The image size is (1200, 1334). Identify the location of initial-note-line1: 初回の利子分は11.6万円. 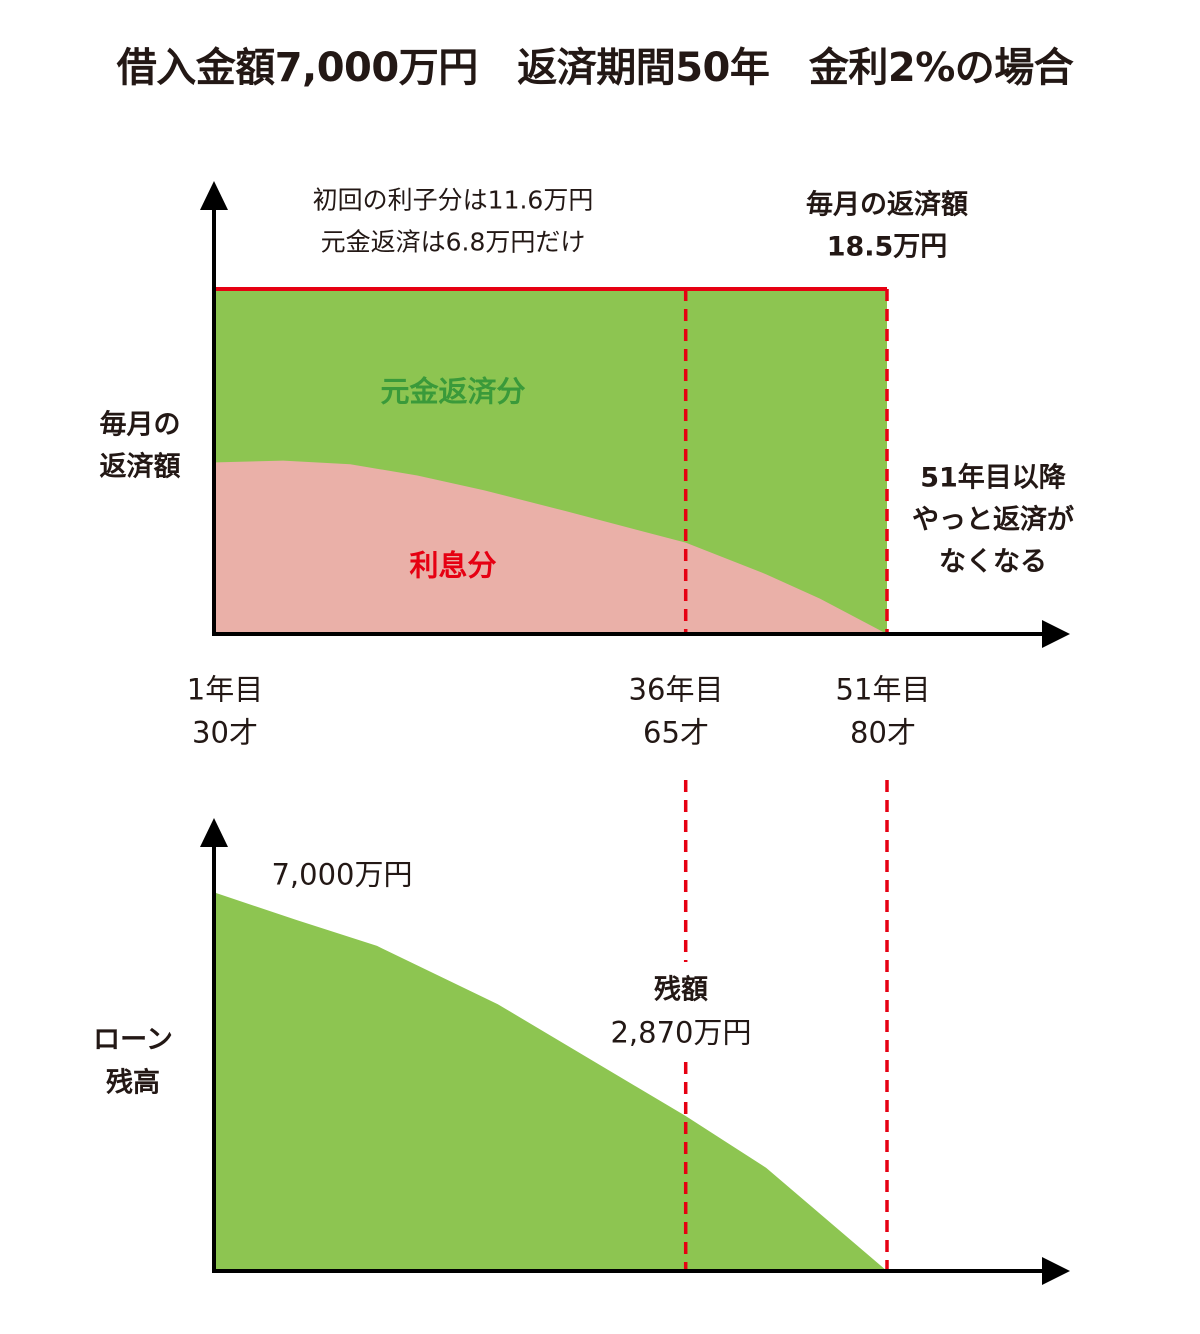
(453, 200).